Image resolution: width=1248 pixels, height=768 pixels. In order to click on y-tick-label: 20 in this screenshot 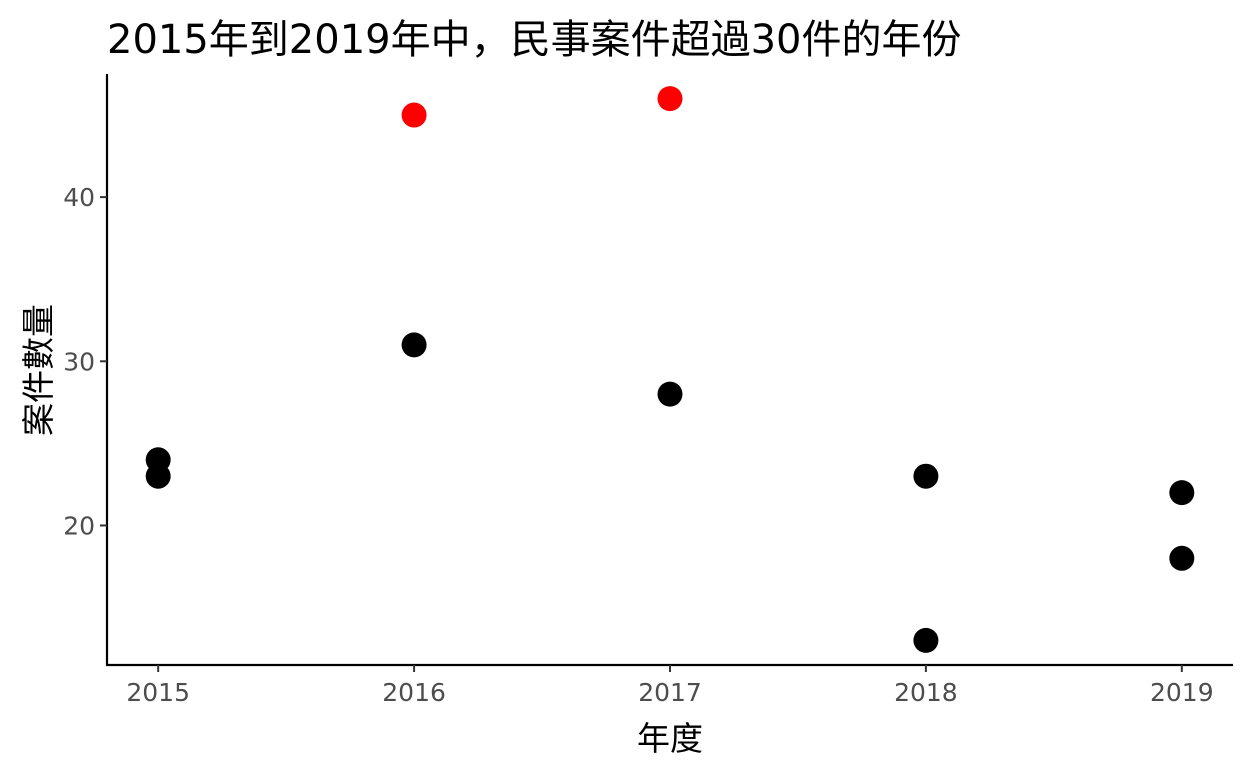, I will do `click(79, 525)`.